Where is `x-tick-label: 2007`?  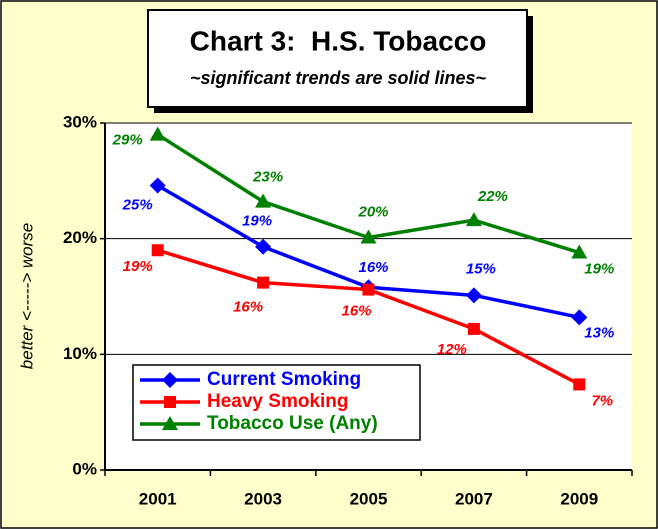
x-tick-label: 2007 is located at coordinates (474, 498).